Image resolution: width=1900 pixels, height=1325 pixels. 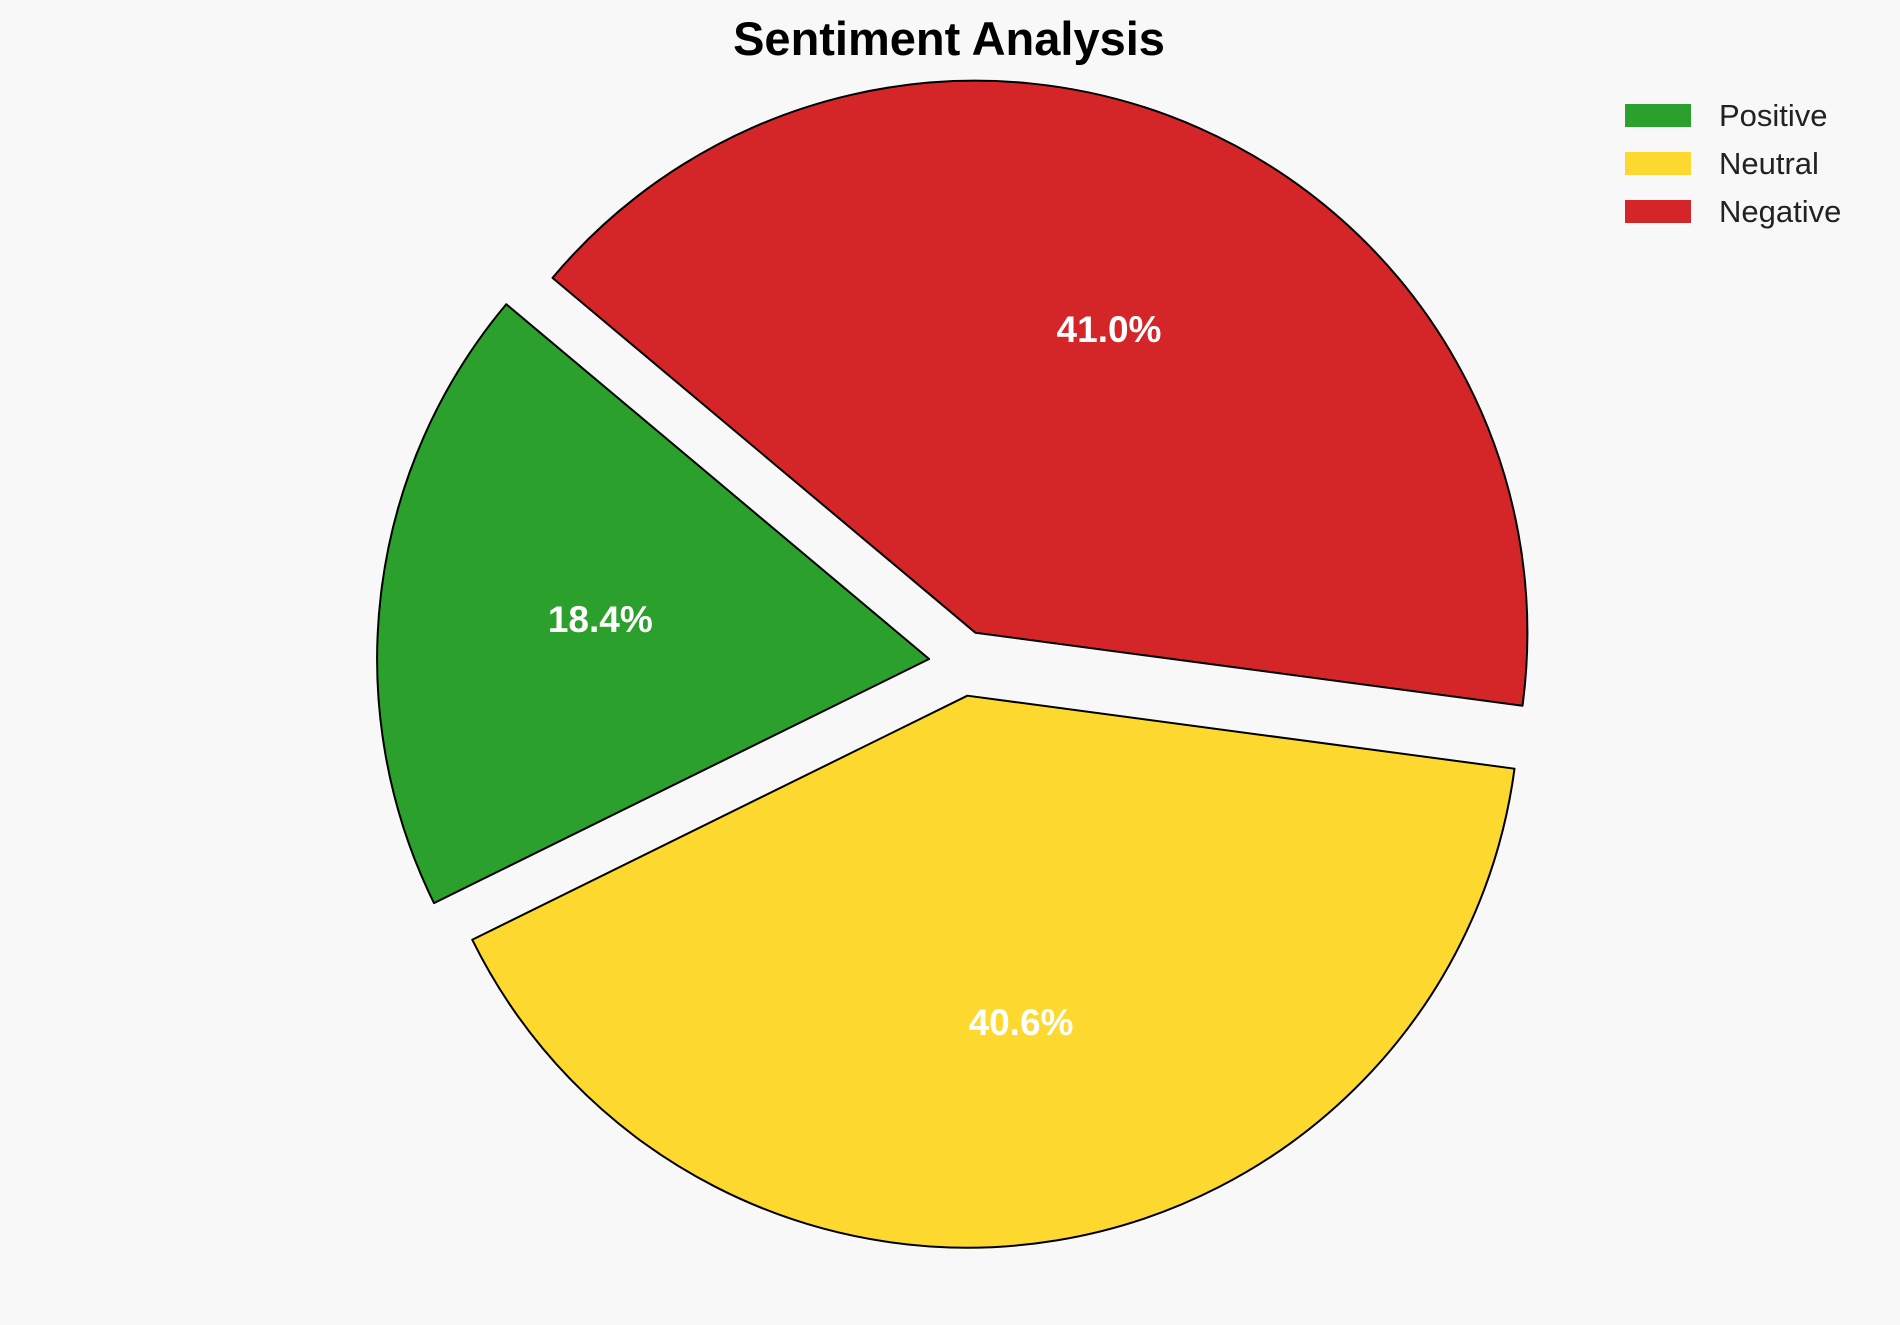 What do you see at coordinates (1769, 163) in the screenshot?
I see `legend-label-neutral: Neutral` at bounding box center [1769, 163].